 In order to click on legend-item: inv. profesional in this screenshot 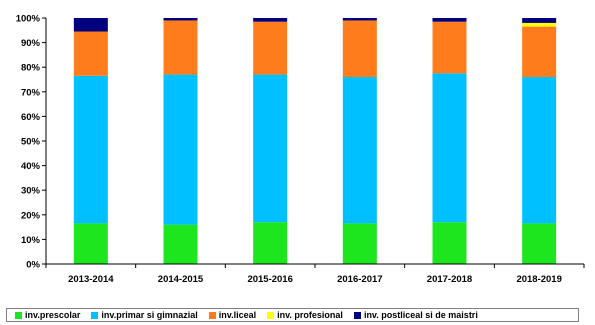, I will do `click(305, 315)`.